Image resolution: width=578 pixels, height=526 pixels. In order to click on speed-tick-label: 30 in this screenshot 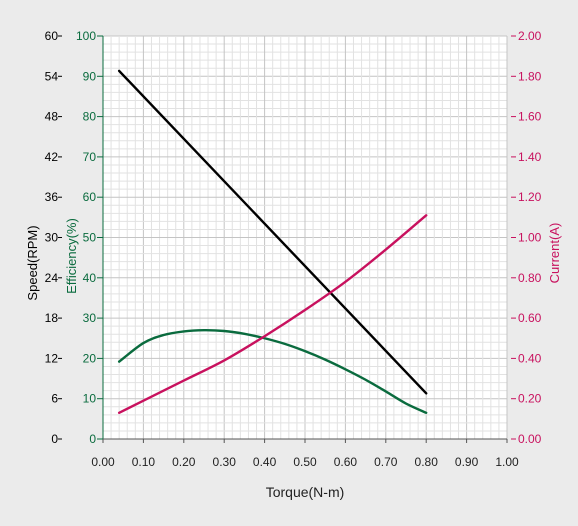, I will do `click(52, 238)`.